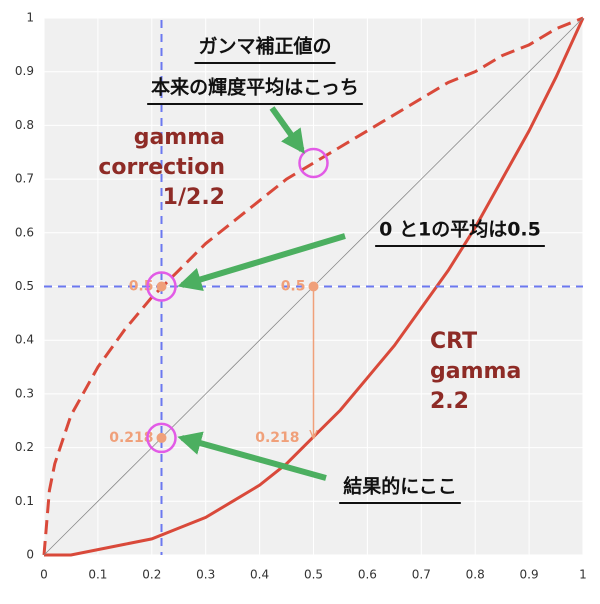 This screenshot has height=604, width=600. I want to click on x-tick-label: 0.6, so click(367, 575).